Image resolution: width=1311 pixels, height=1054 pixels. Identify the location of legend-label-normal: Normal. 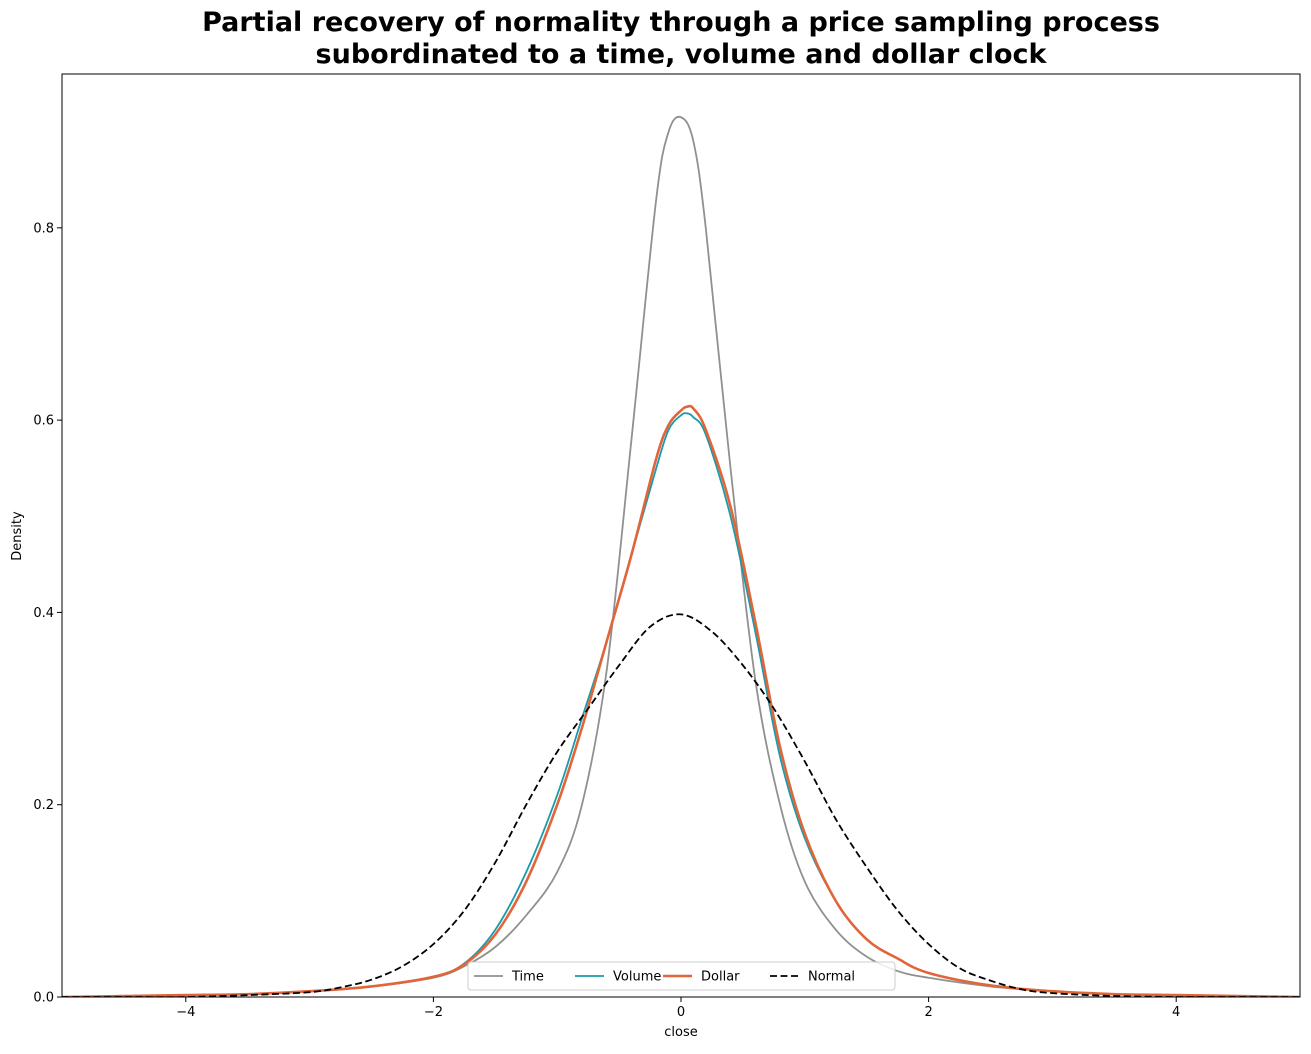
(831, 977).